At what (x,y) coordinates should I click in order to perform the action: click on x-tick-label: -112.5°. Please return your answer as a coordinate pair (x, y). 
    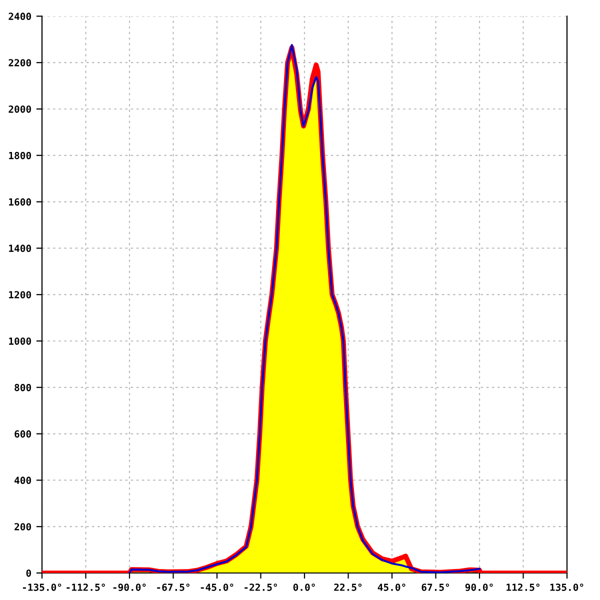
    Looking at the image, I should click on (85, 587).